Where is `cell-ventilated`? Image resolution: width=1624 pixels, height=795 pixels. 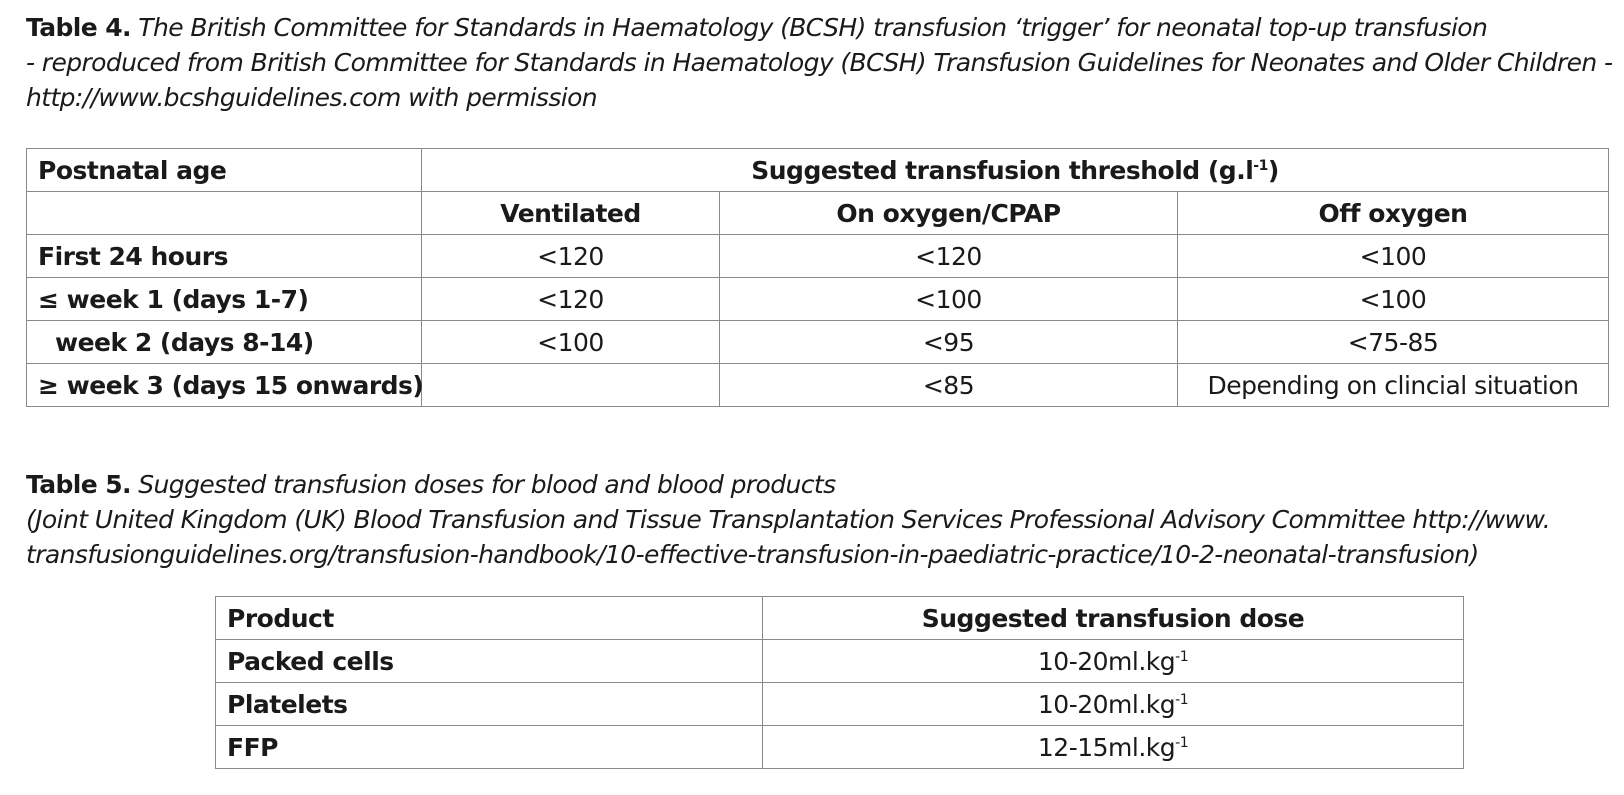
cell-ventilated is located at coordinates (570, 385).